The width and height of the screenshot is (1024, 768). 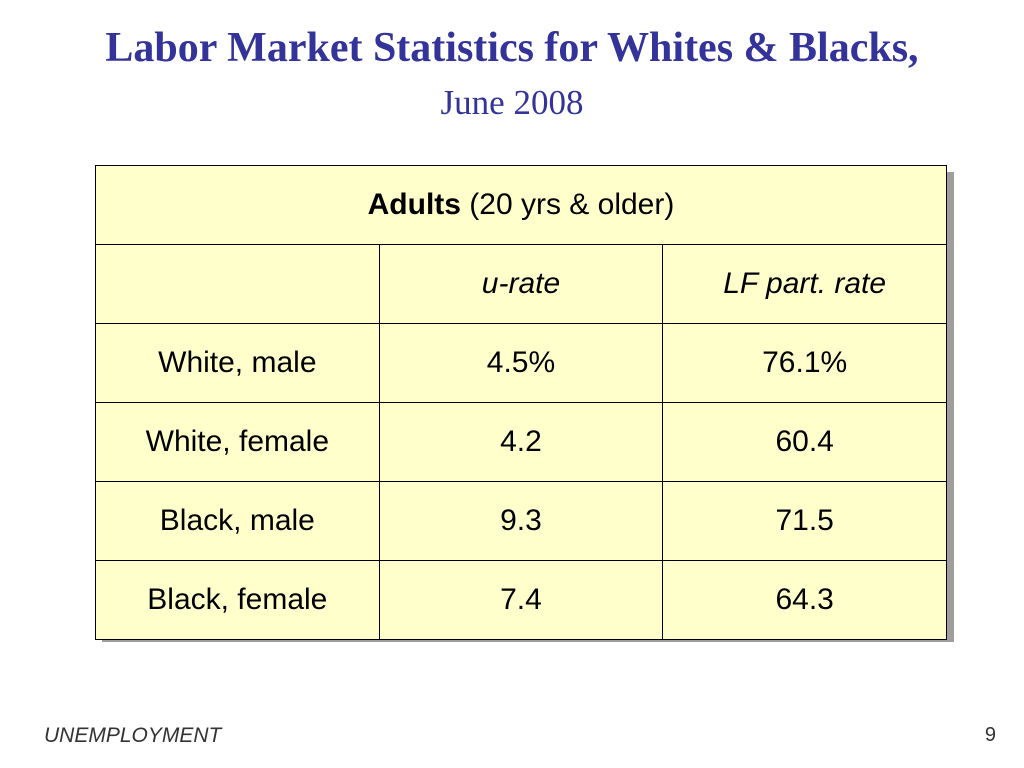 I want to click on row-label: Black, male, so click(x=237, y=521).